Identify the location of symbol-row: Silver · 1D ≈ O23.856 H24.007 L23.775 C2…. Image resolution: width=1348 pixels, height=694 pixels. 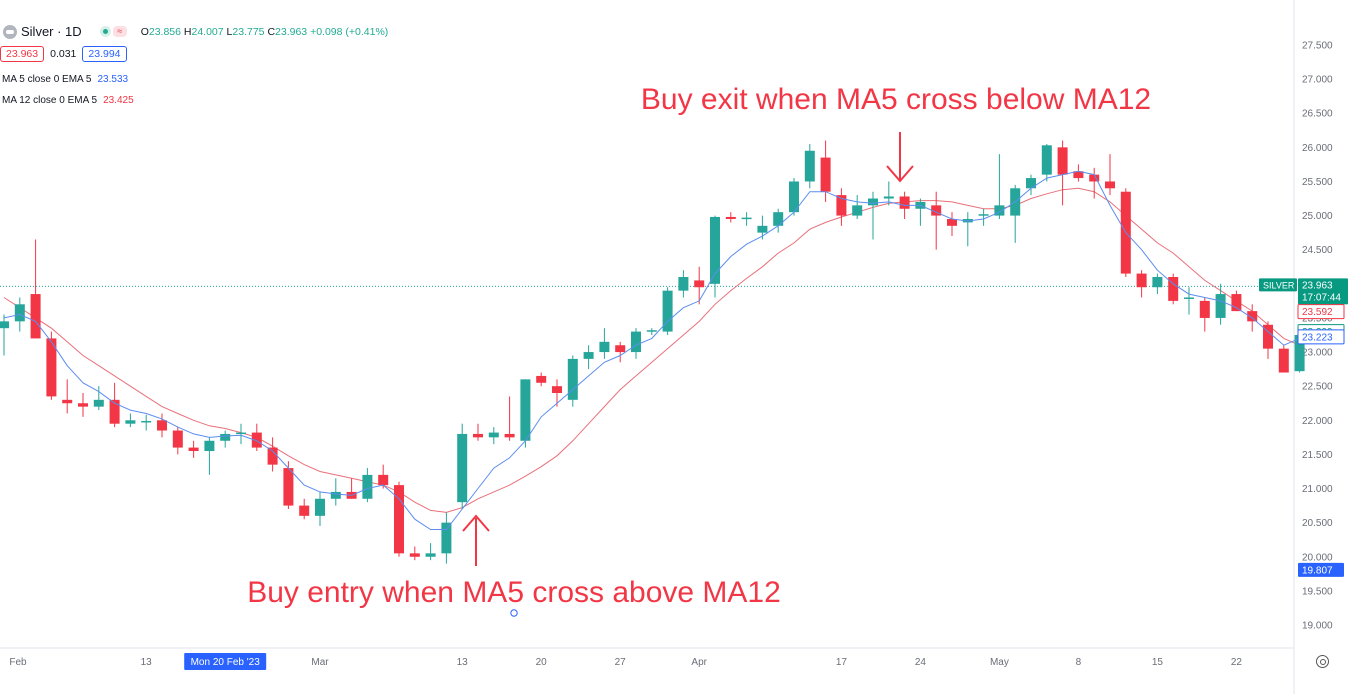
(194, 31).